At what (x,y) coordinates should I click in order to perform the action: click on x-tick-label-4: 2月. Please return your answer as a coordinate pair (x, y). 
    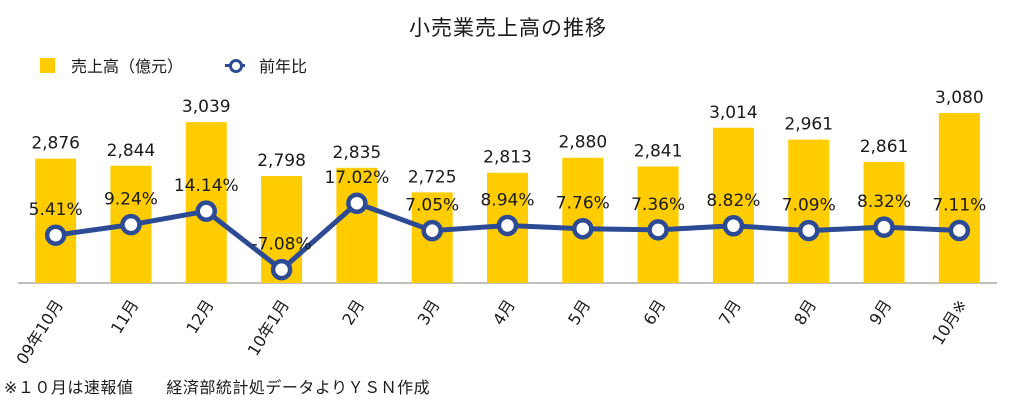
    Looking at the image, I should click on (353, 312).